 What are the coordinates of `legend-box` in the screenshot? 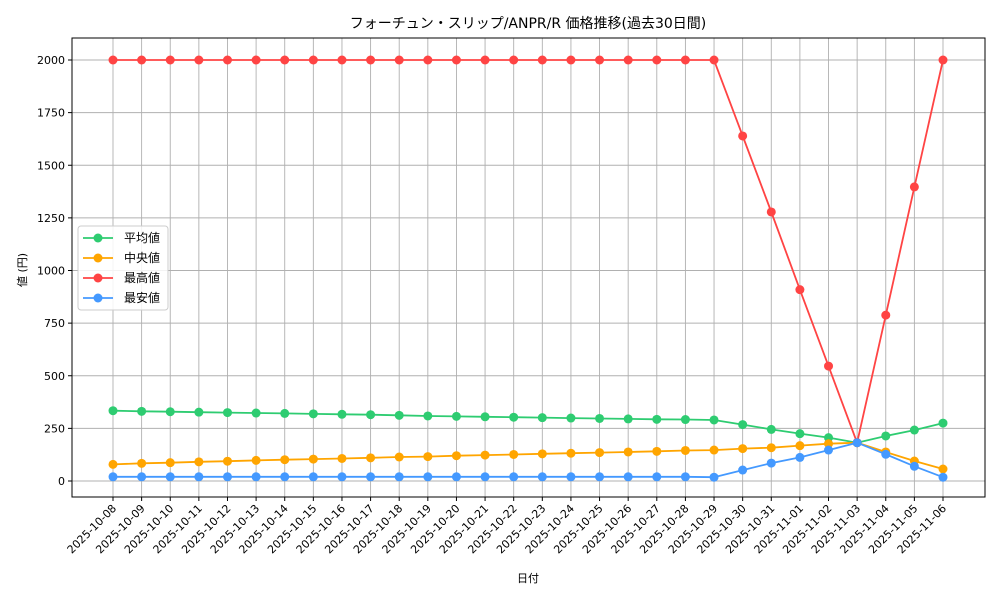 It's located at (123, 268).